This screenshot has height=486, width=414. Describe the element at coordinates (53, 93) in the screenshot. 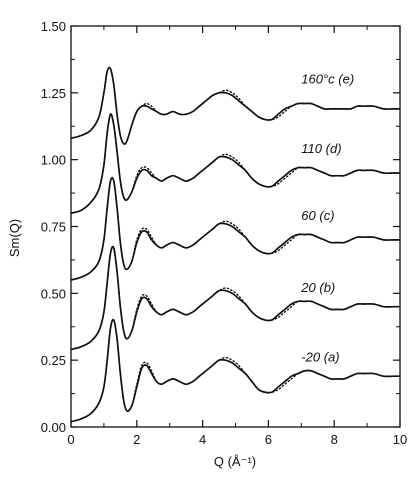

I see `y-tick-label: 1.25` at that location.